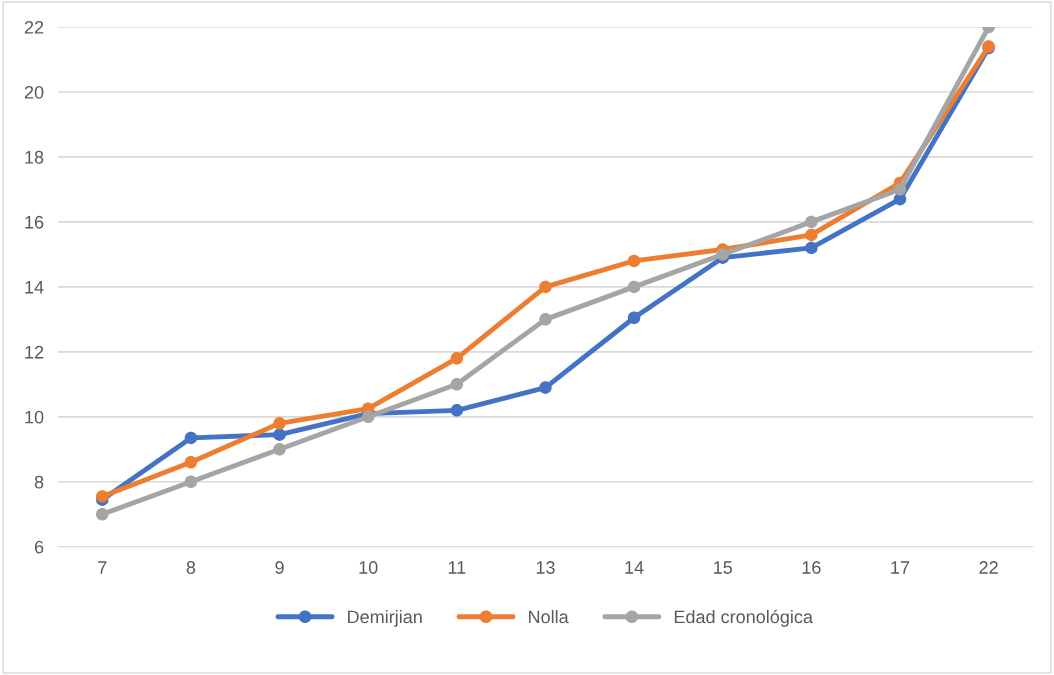 Image resolution: width=1054 pixels, height=675 pixels. I want to click on x-tick-label: 7, so click(102, 567).